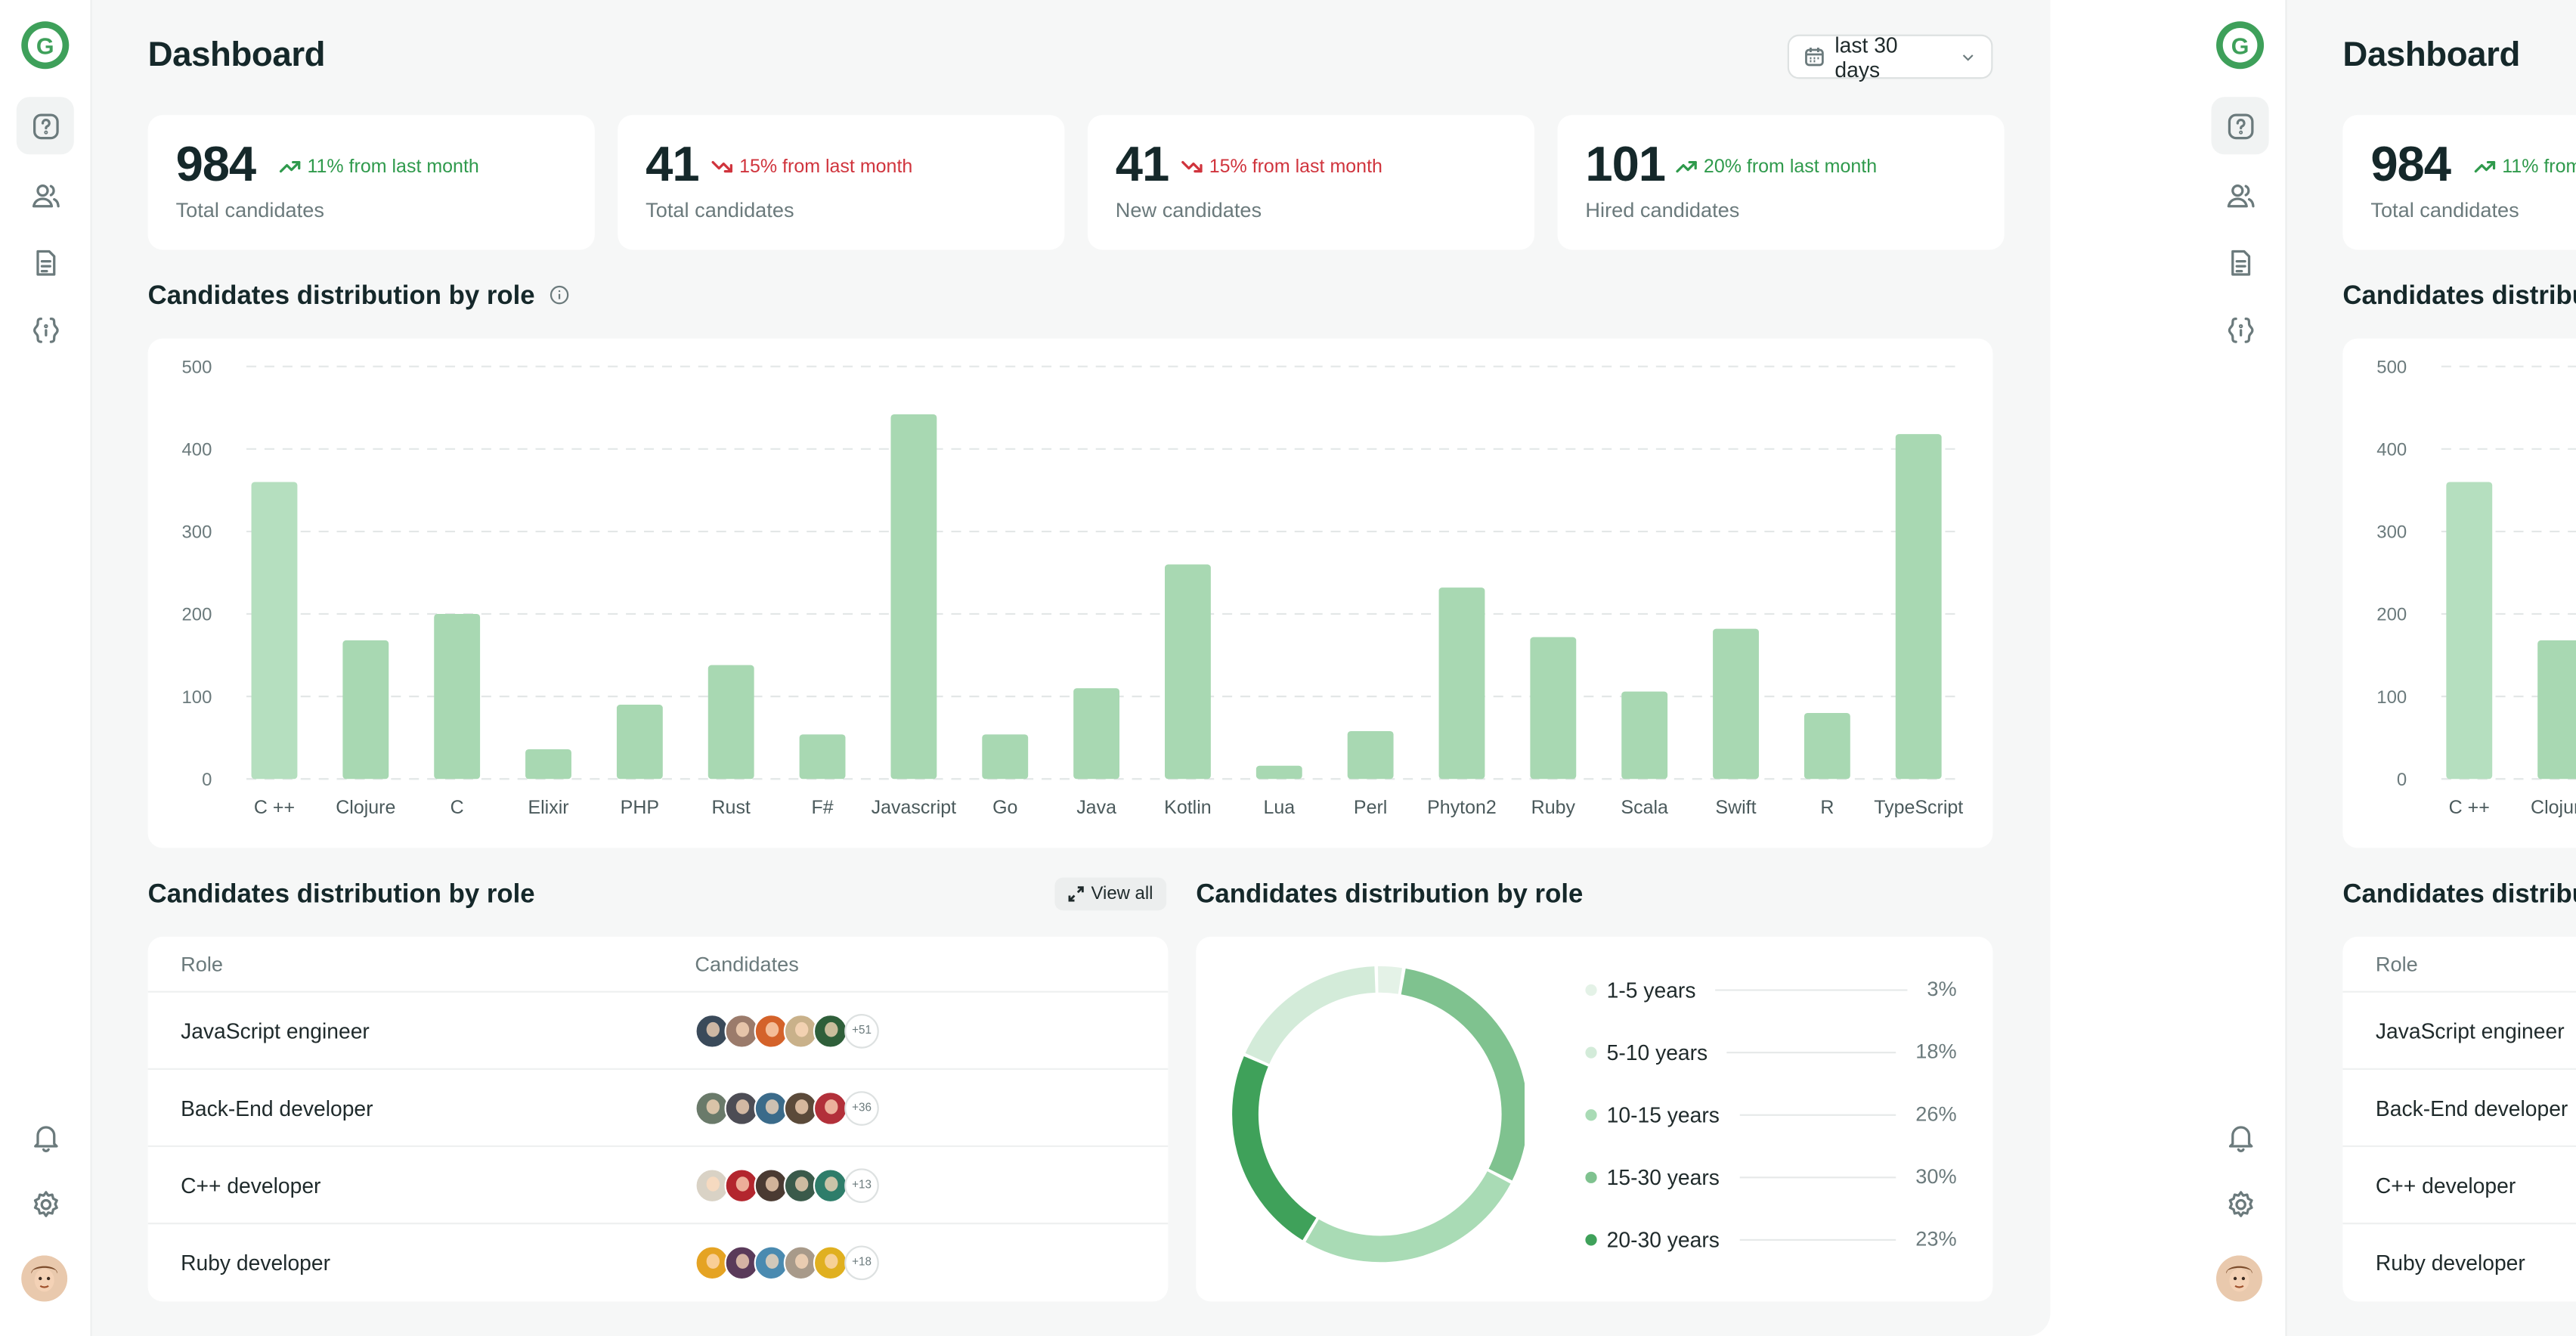 Image resolution: width=2576 pixels, height=1336 pixels. What do you see at coordinates (1110, 894) in the screenshot?
I see `view-all-button: View all` at bounding box center [1110, 894].